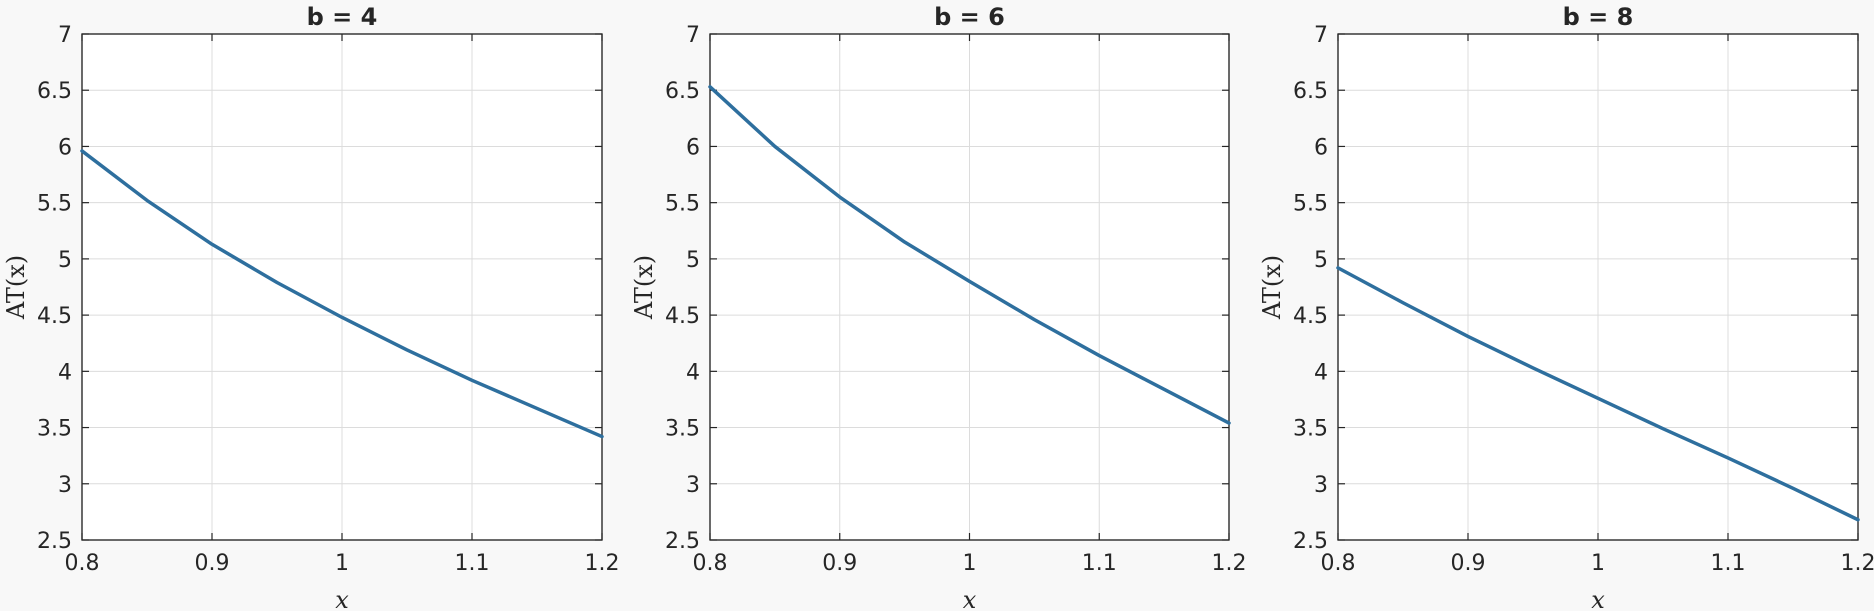 This screenshot has width=1874, height=611. Describe the element at coordinates (1598, 17) in the screenshot. I see `chart-title: b = 8` at that location.